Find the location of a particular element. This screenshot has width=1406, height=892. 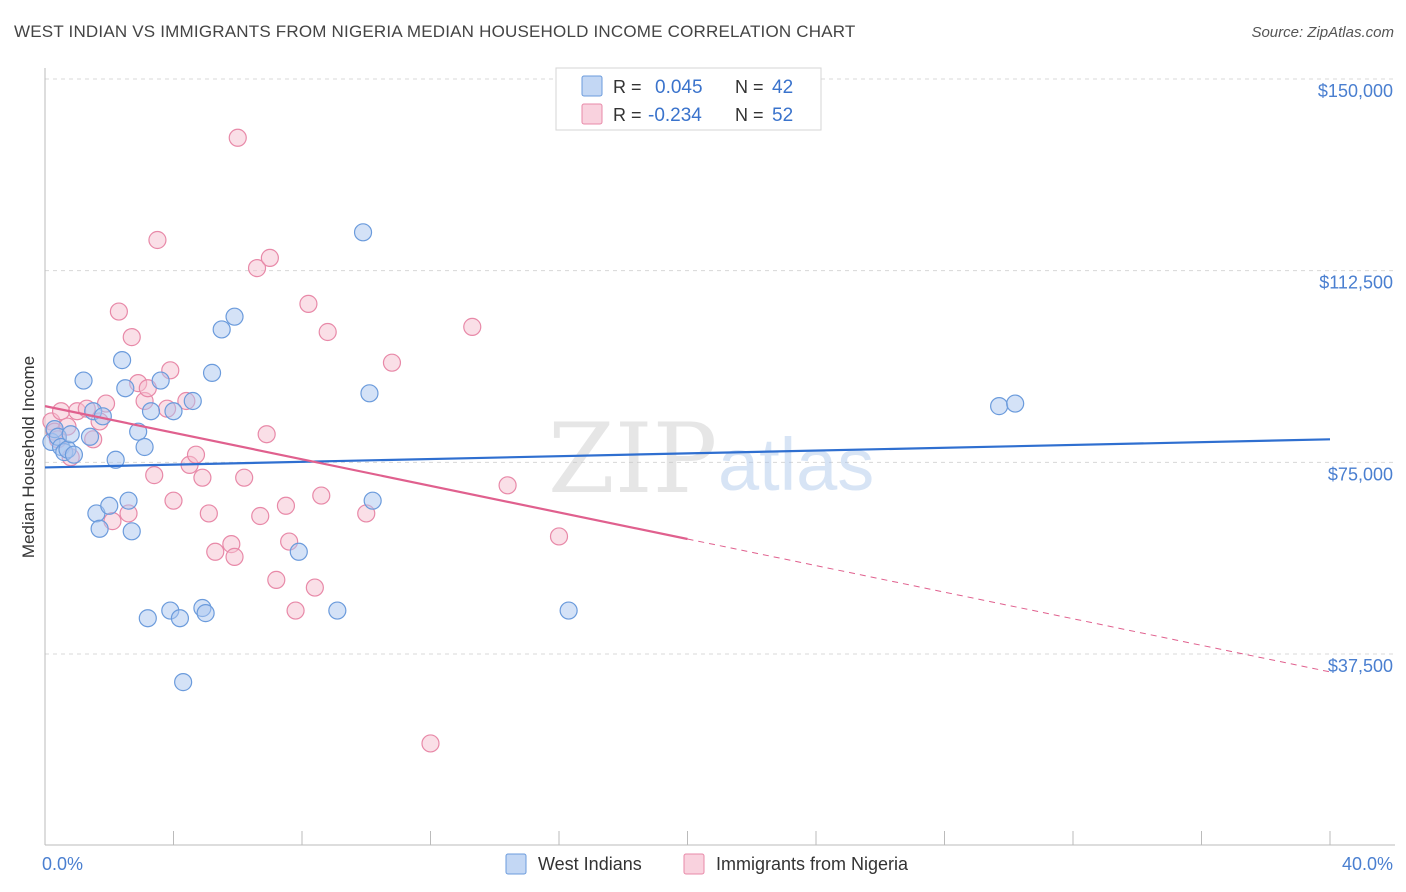

watermark-atlas: atlas is located at coordinates (796, 464).